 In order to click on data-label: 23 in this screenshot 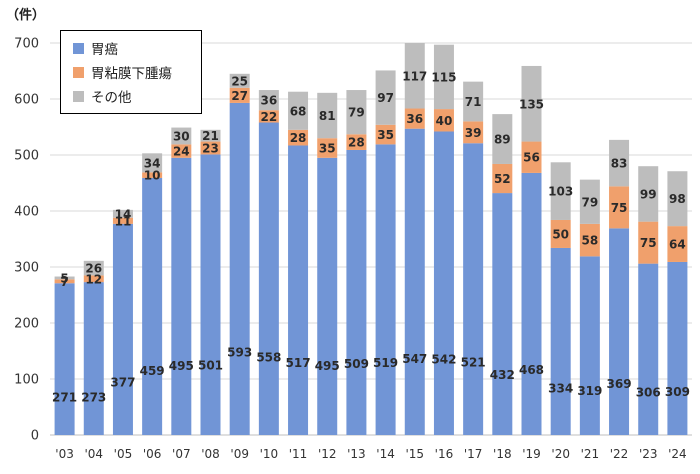, I will do `click(210, 149)`.